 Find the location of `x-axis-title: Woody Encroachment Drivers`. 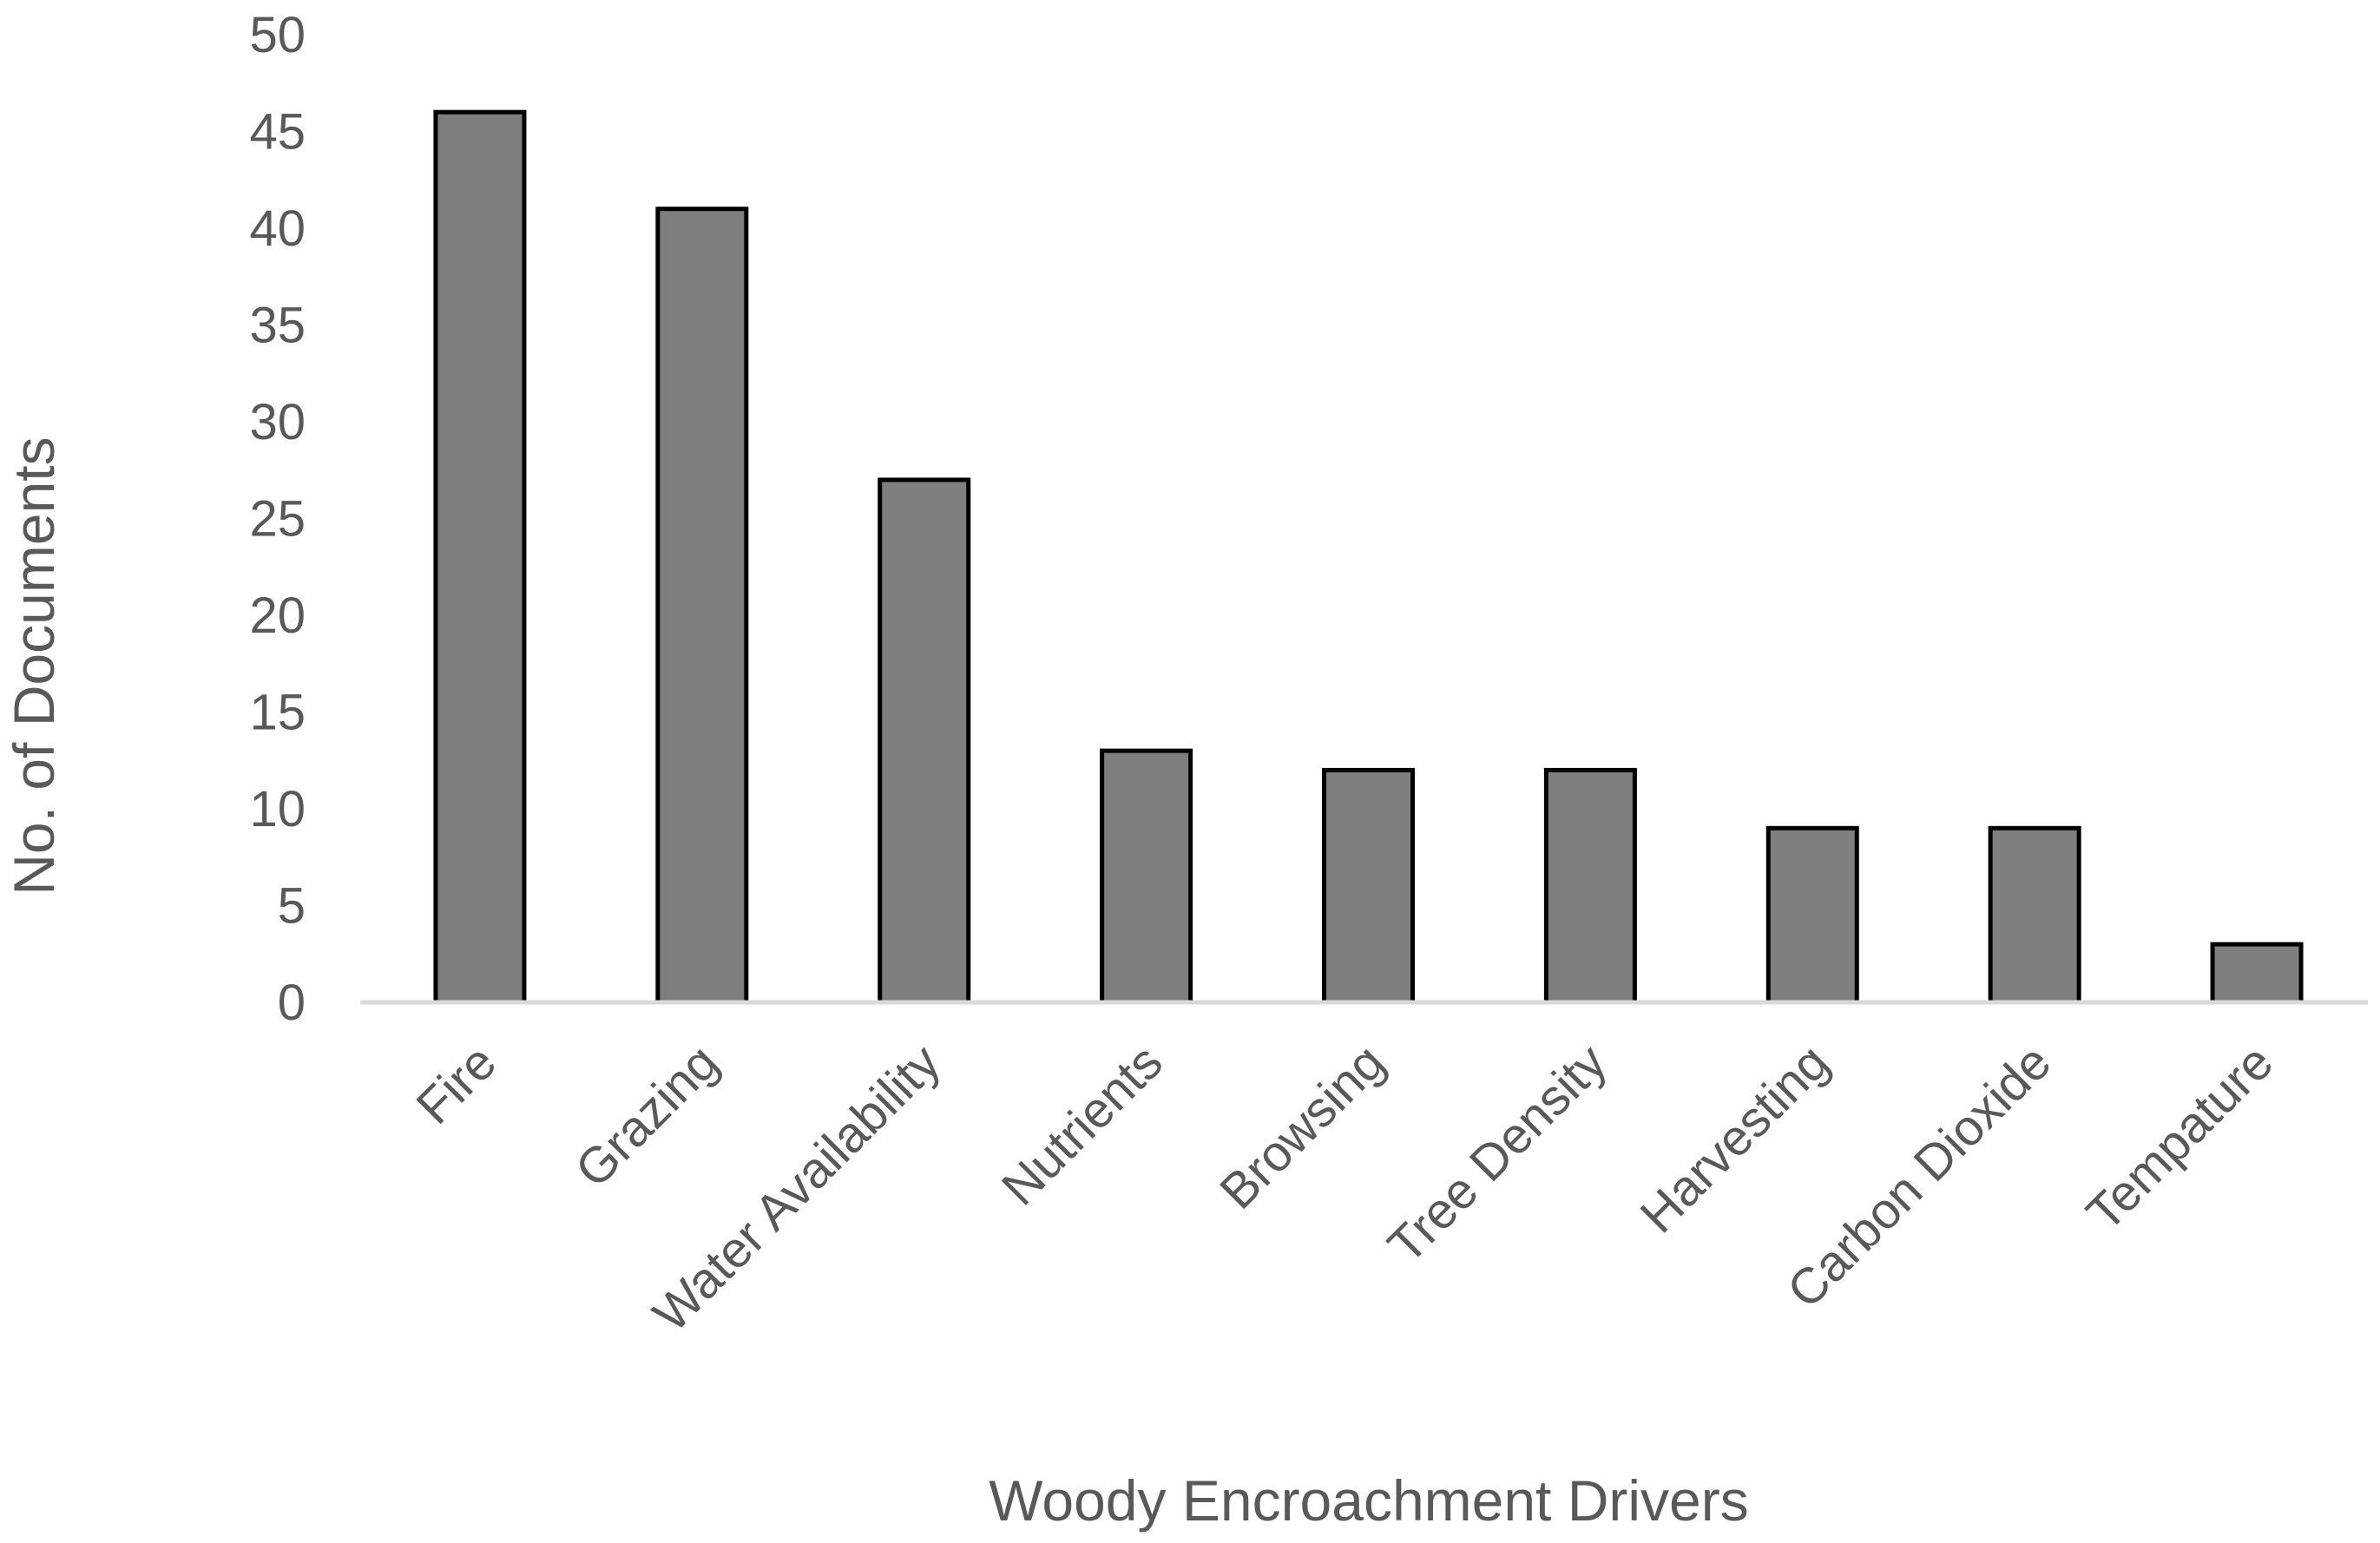

x-axis-title: Woody Encroachment Drivers is located at coordinates (1368, 1500).